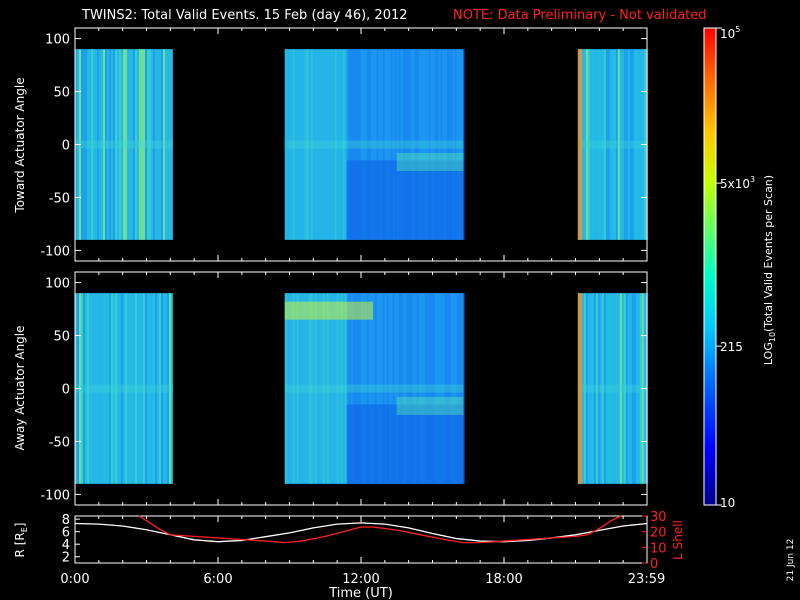 The image size is (800, 600). What do you see at coordinates (66, 558) in the screenshot?
I see `radius-tick-label: 2` at bounding box center [66, 558].